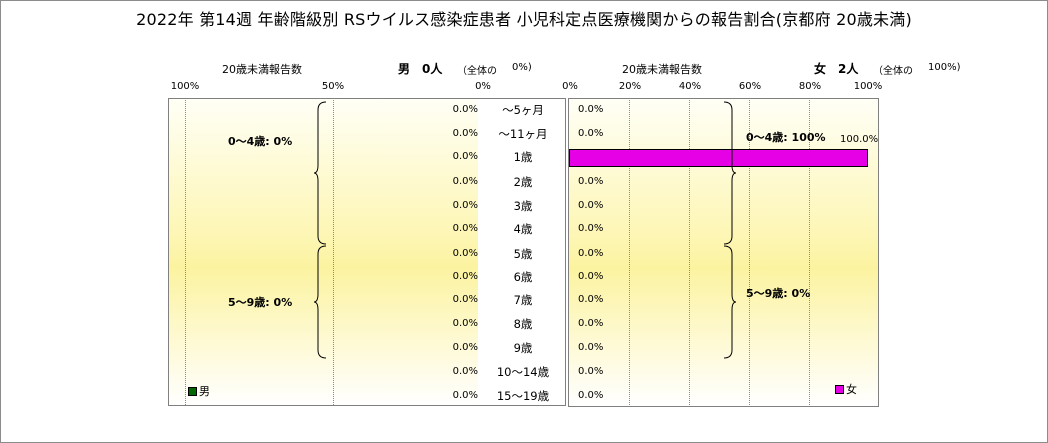  I want to click on category-label: 2歳, so click(523, 182).